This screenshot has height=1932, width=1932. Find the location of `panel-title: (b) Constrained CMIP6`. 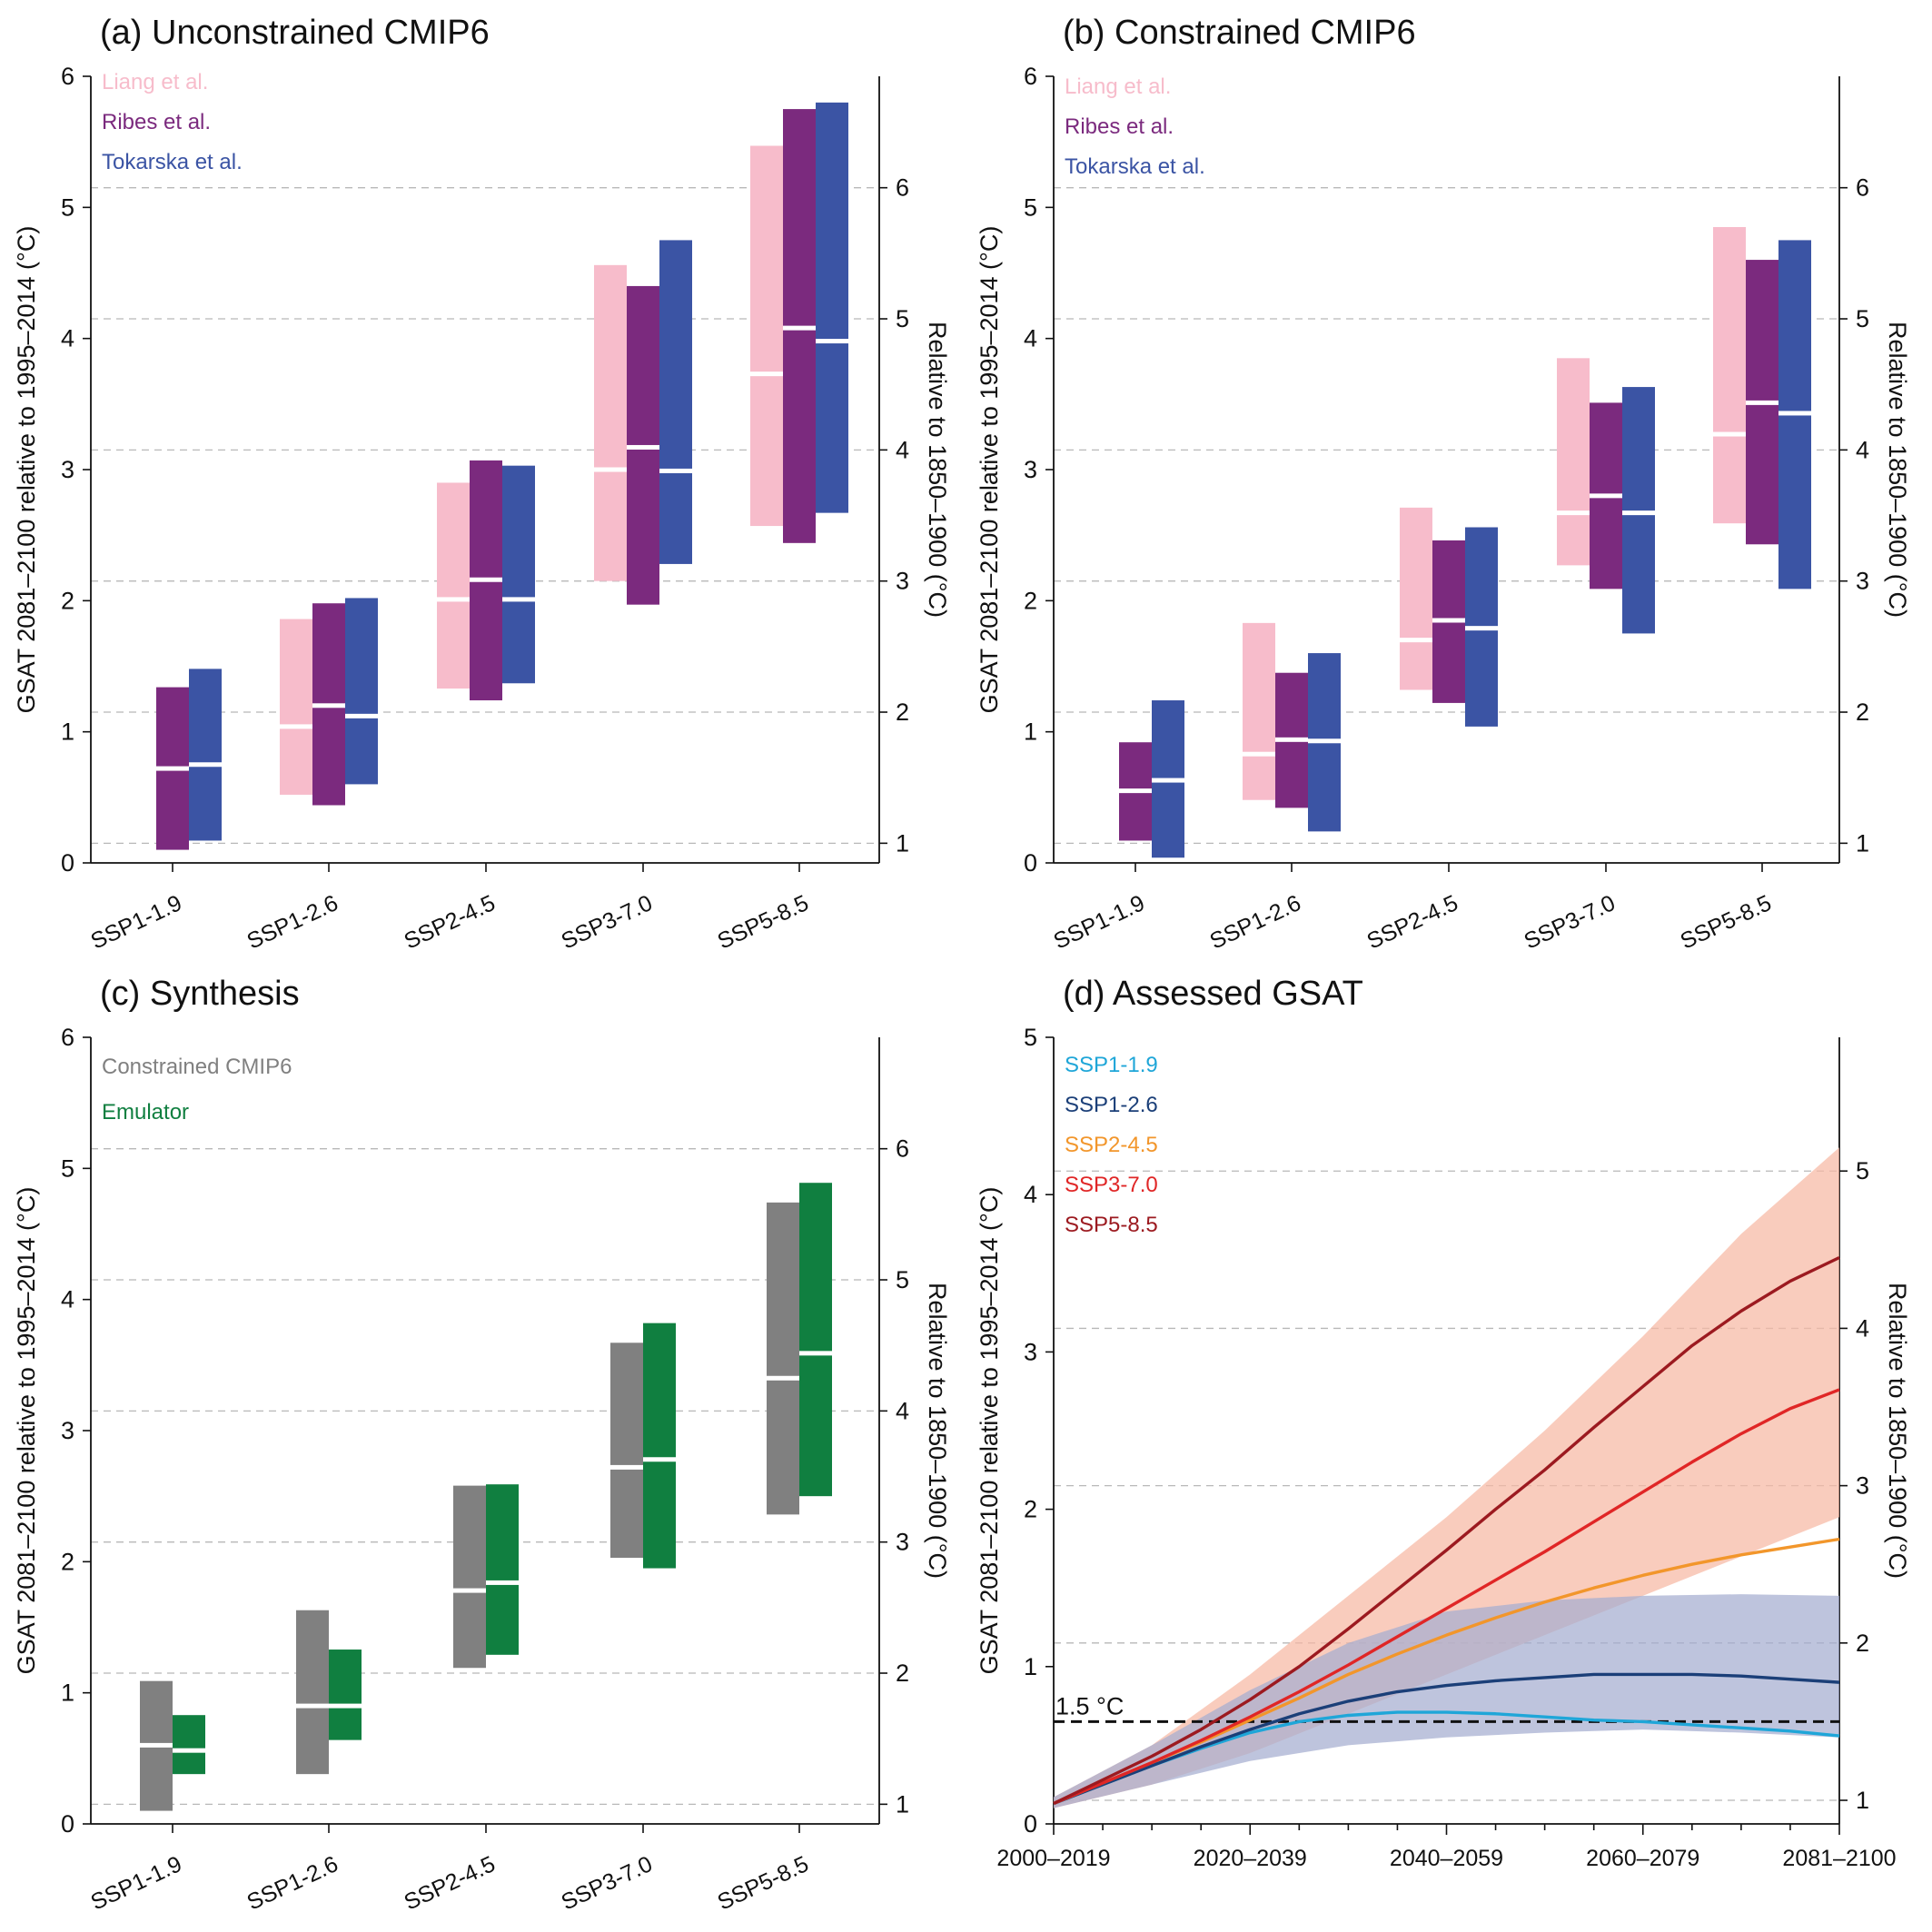

panel-title: (b) Constrained CMIP6 is located at coordinates (1239, 33).